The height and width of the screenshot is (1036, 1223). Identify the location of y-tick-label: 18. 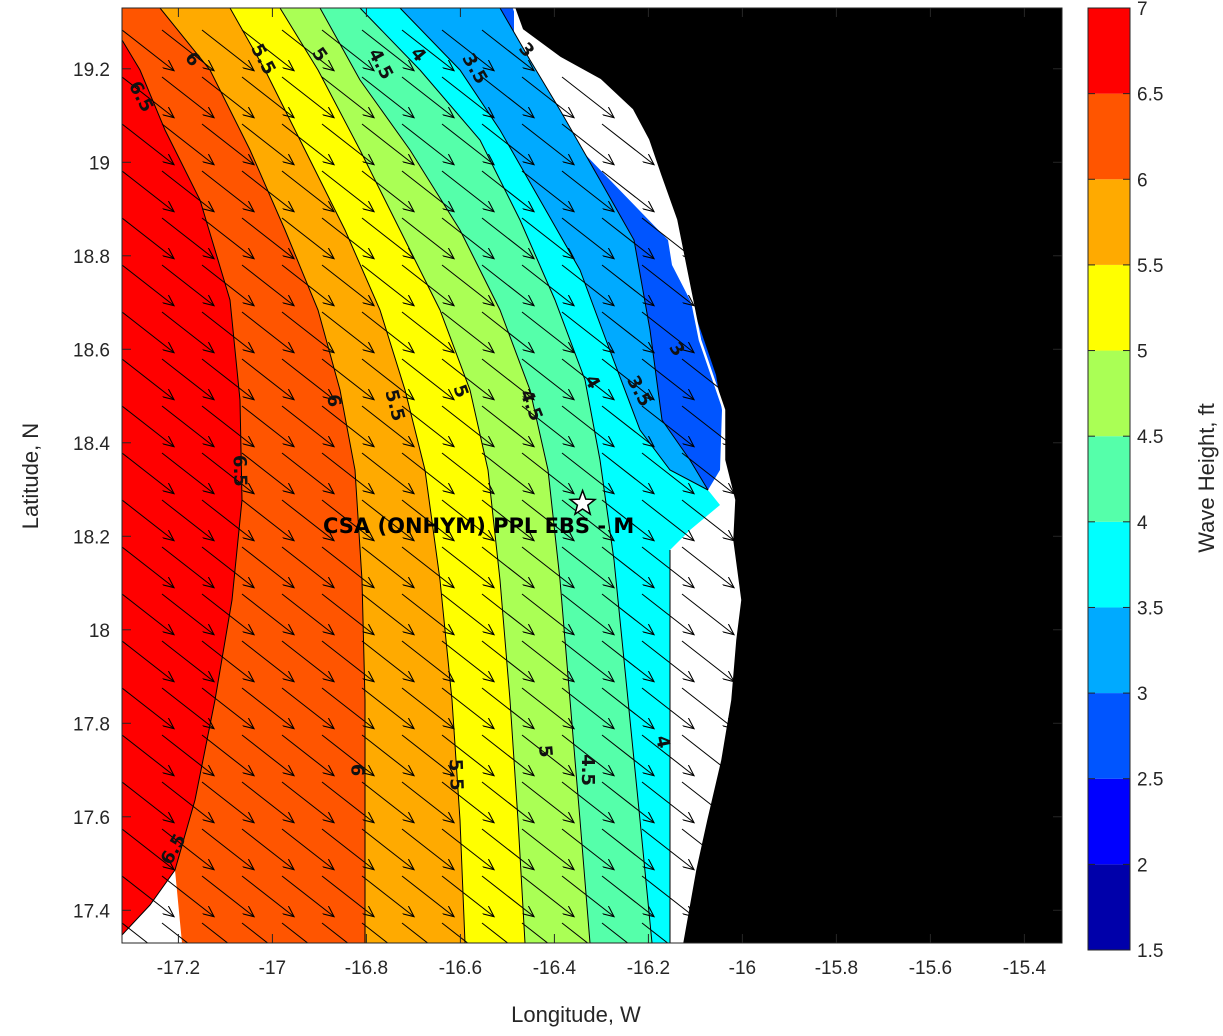
(99, 631).